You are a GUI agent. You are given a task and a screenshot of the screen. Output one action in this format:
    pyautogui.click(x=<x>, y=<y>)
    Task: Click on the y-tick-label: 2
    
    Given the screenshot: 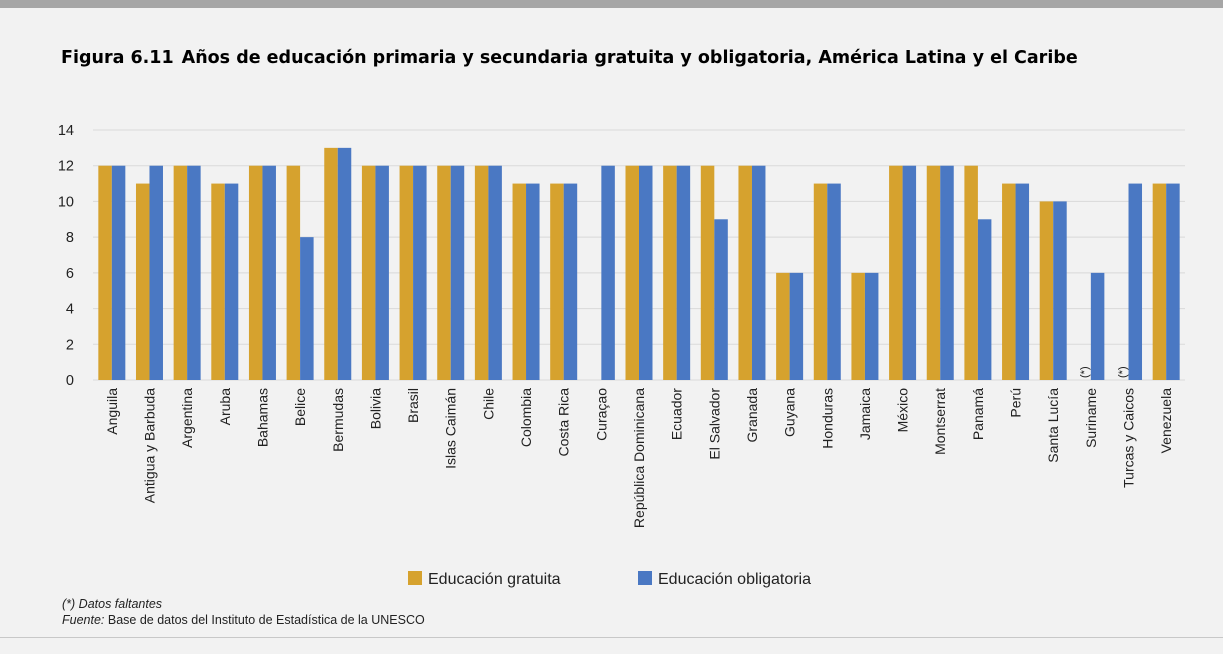 What is the action you would take?
    pyautogui.click(x=70, y=345)
    